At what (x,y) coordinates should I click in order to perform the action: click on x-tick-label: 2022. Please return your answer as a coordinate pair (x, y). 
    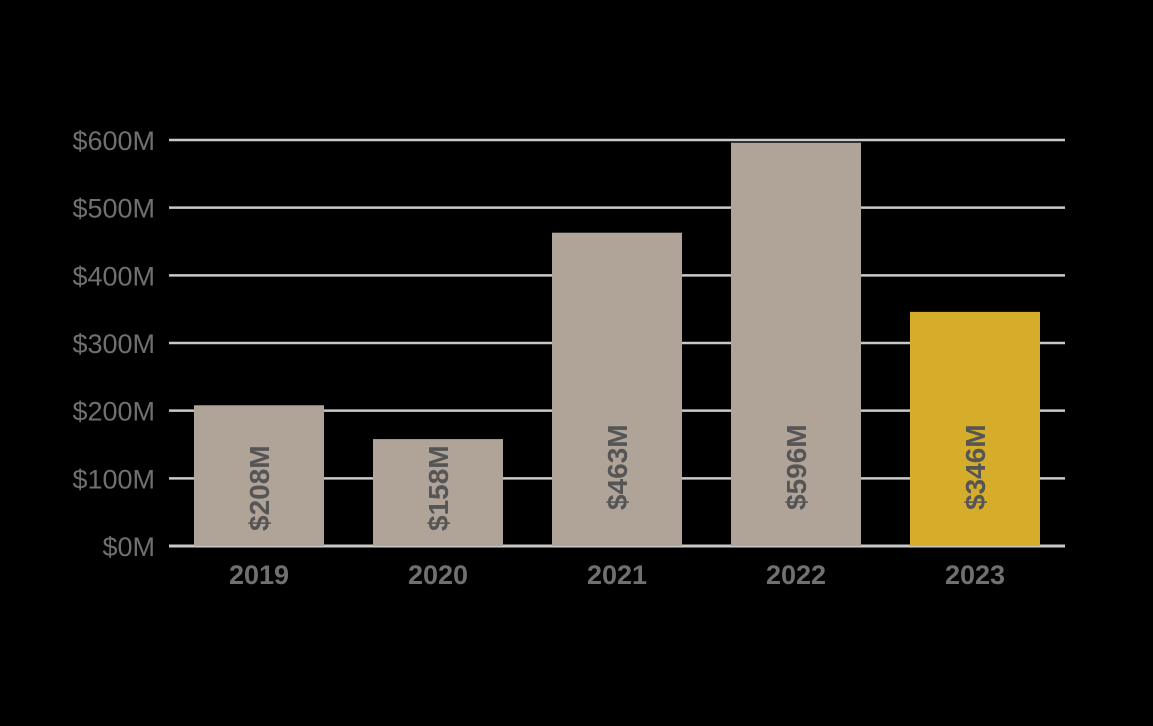
    Looking at the image, I should click on (796, 575).